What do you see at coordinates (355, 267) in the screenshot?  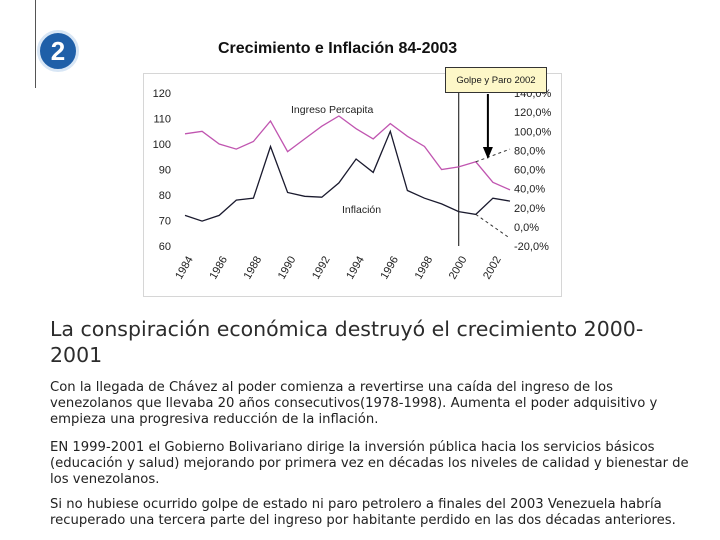 I see `x-tick-1994: 1994` at bounding box center [355, 267].